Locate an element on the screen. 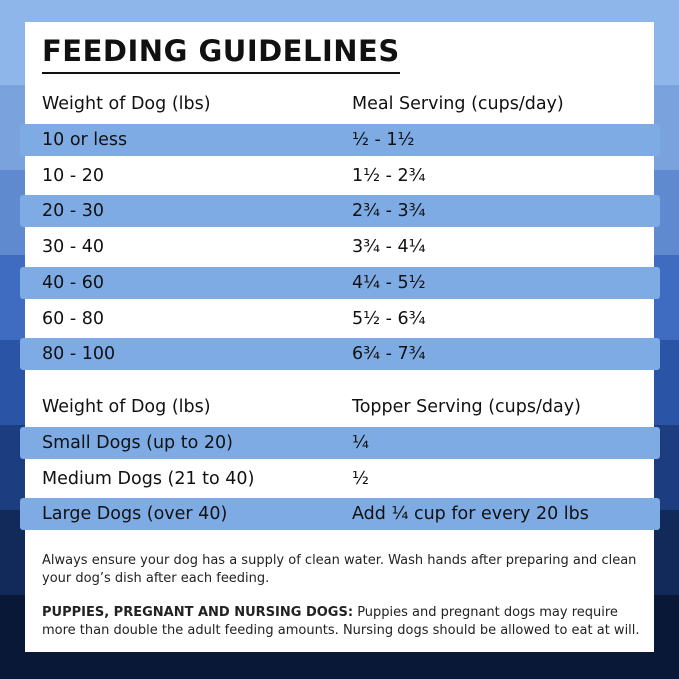 The image size is (679, 679). cell: Add ¼ cup for every 20 lbs is located at coordinates (470, 514).